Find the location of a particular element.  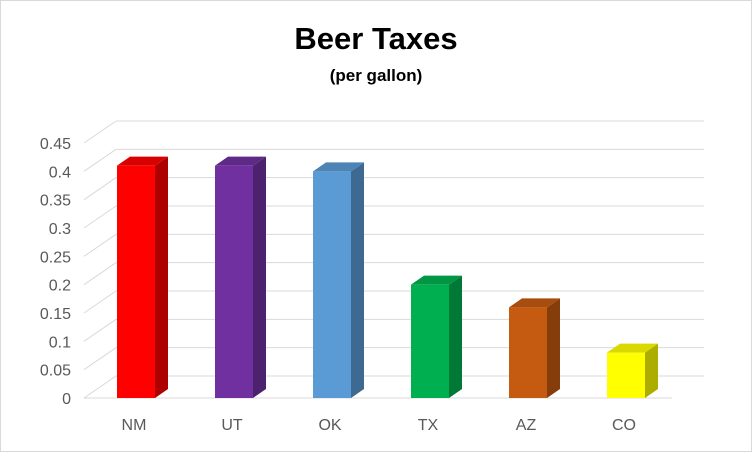

bar-co is located at coordinates (632, 370).